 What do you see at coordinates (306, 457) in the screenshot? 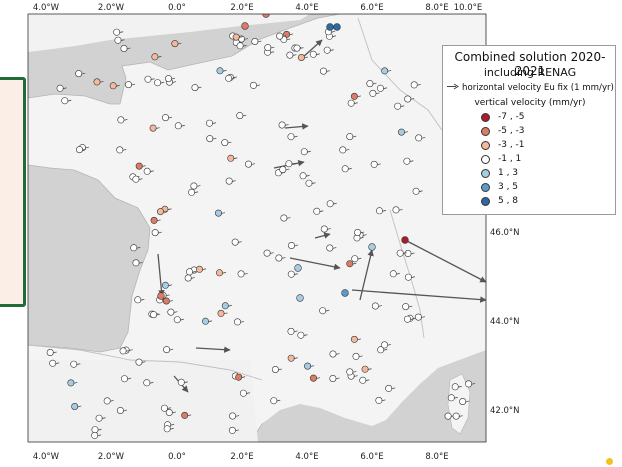
I see `lon-tick-bottom: 4.0°E` at bounding box center [306, 457].